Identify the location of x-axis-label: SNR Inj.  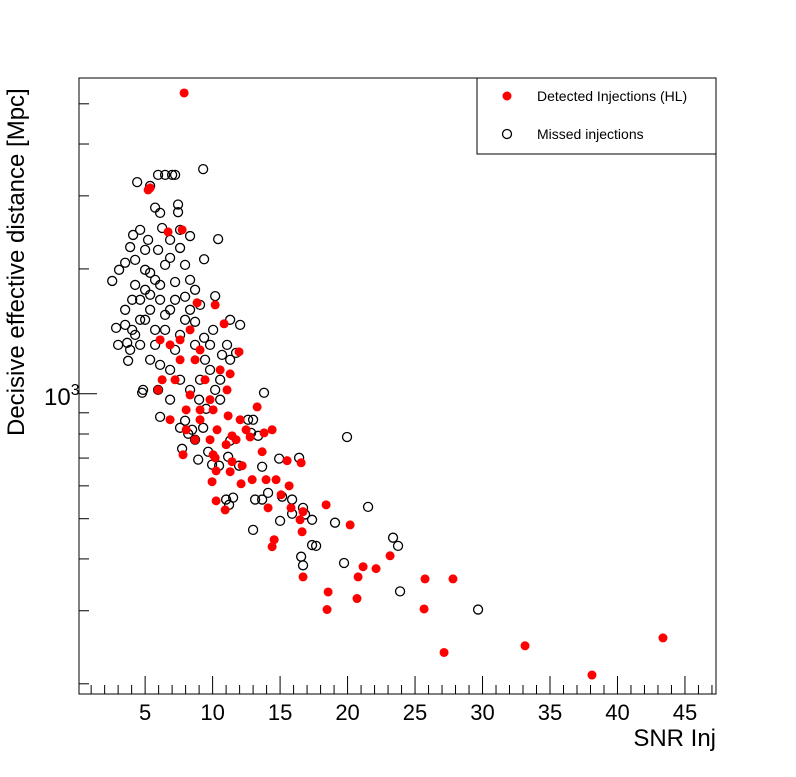
(674, 738).